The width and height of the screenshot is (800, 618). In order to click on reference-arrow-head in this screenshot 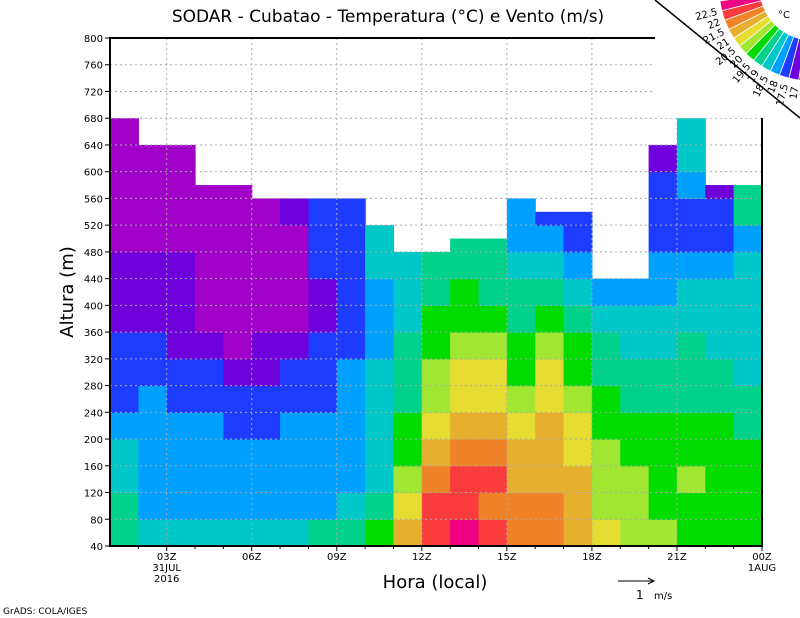, I will do `click(651, 581)`.